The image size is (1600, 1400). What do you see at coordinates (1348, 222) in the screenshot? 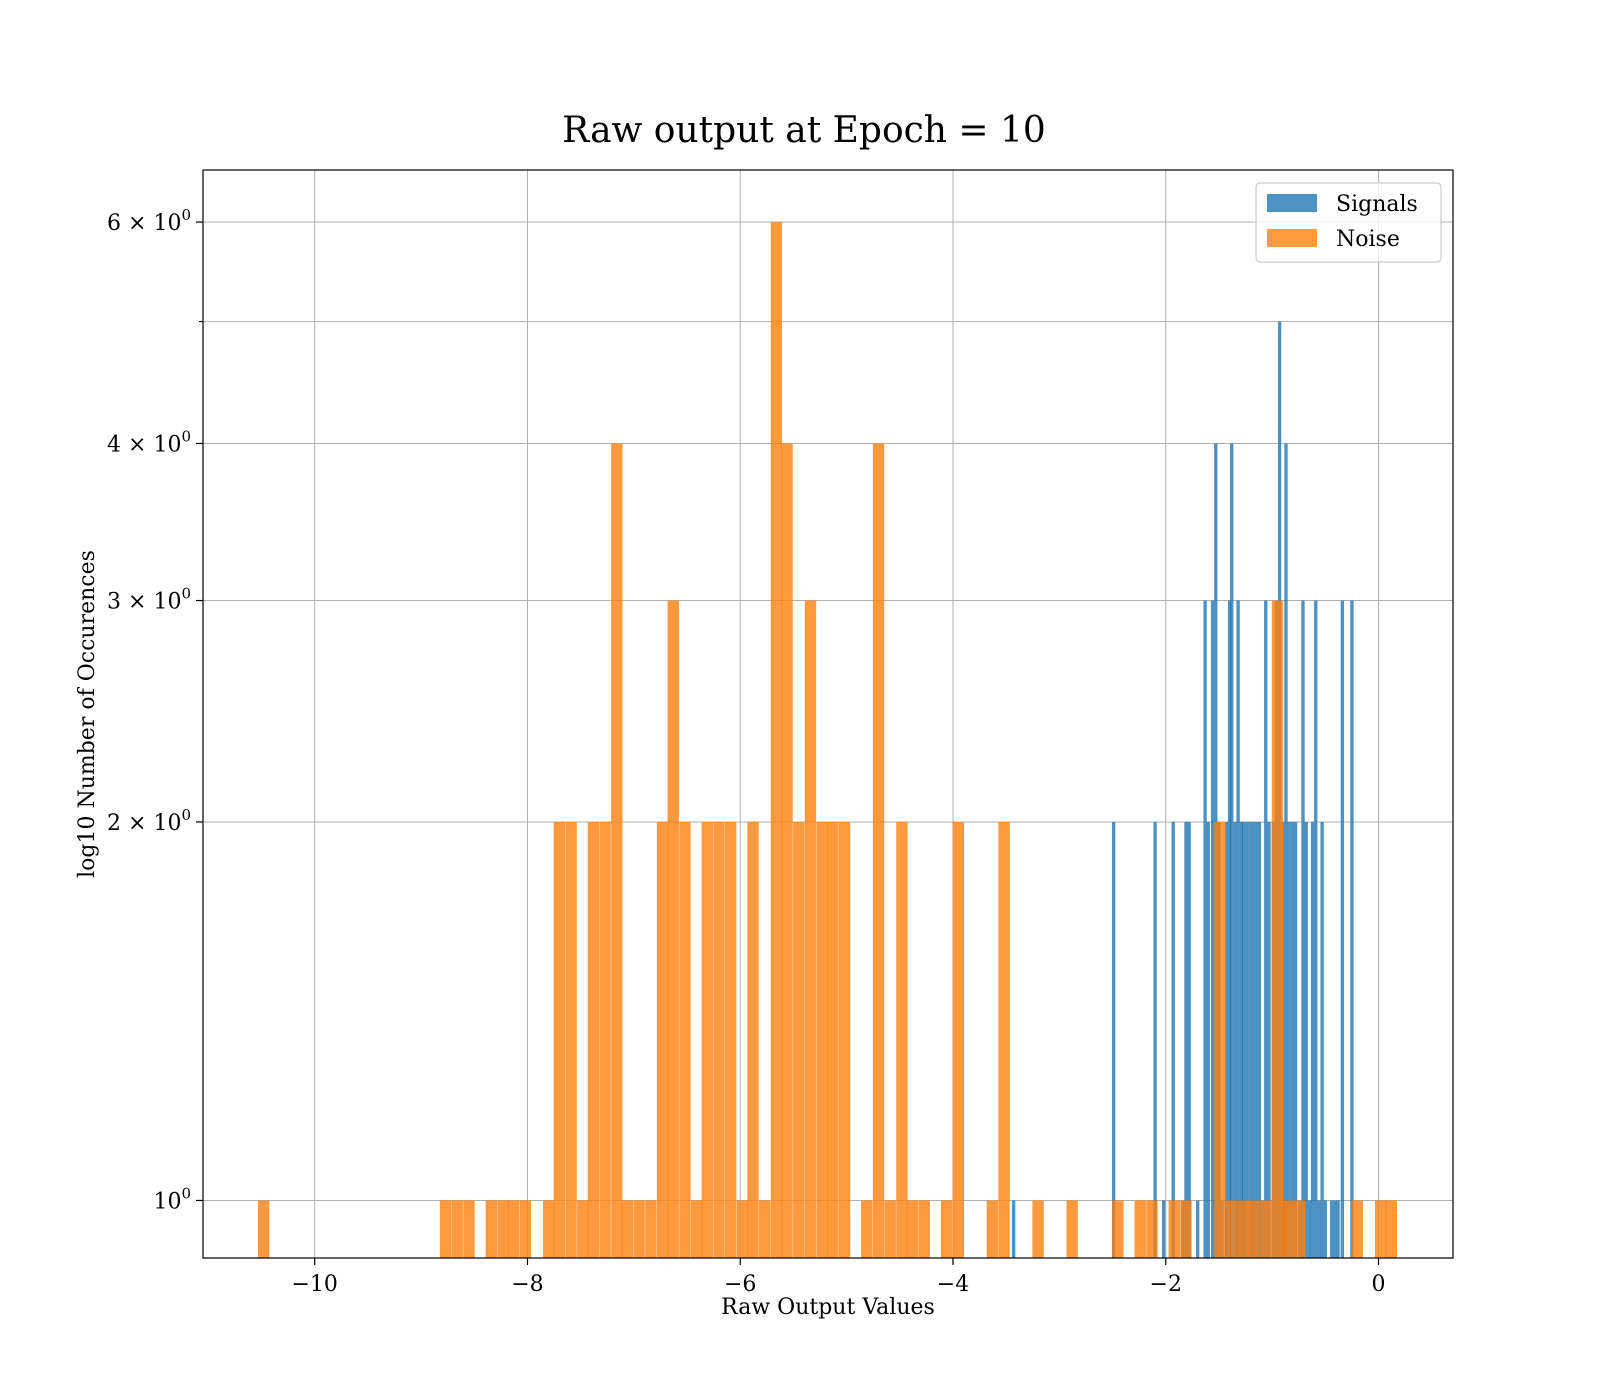
I see `legend: Signals Noise` at bounding box center [1348, 222].